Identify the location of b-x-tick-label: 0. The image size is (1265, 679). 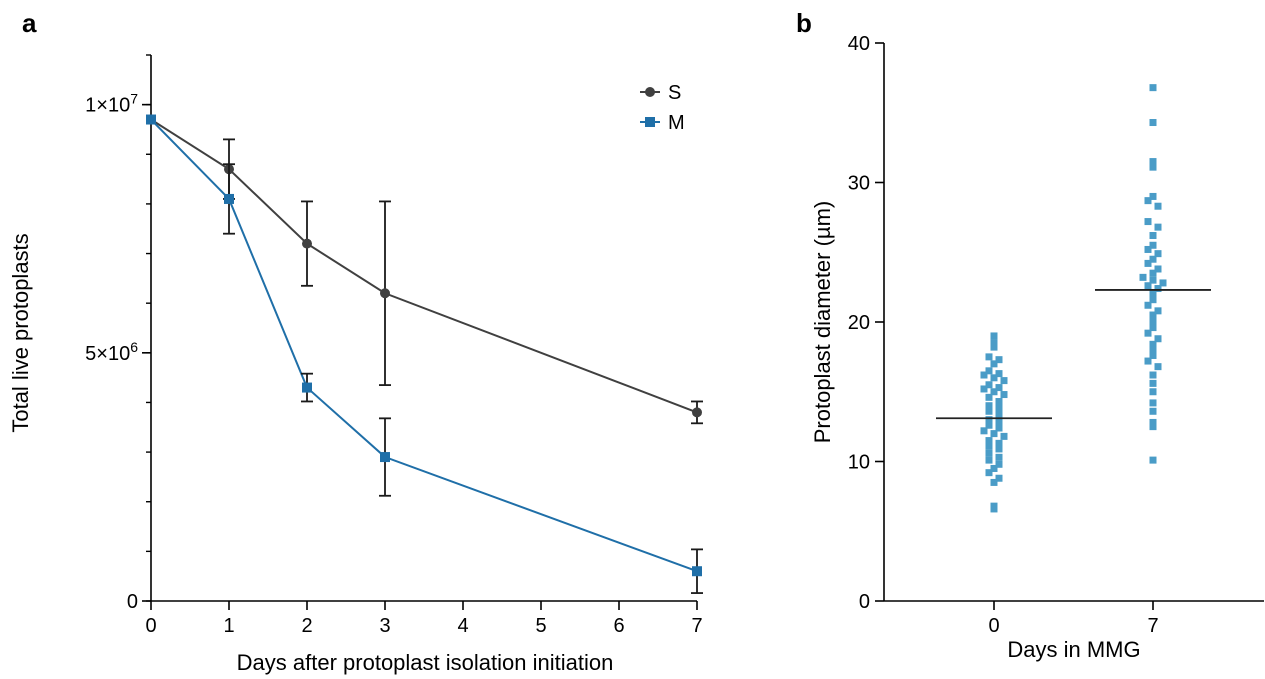
(993, 626).